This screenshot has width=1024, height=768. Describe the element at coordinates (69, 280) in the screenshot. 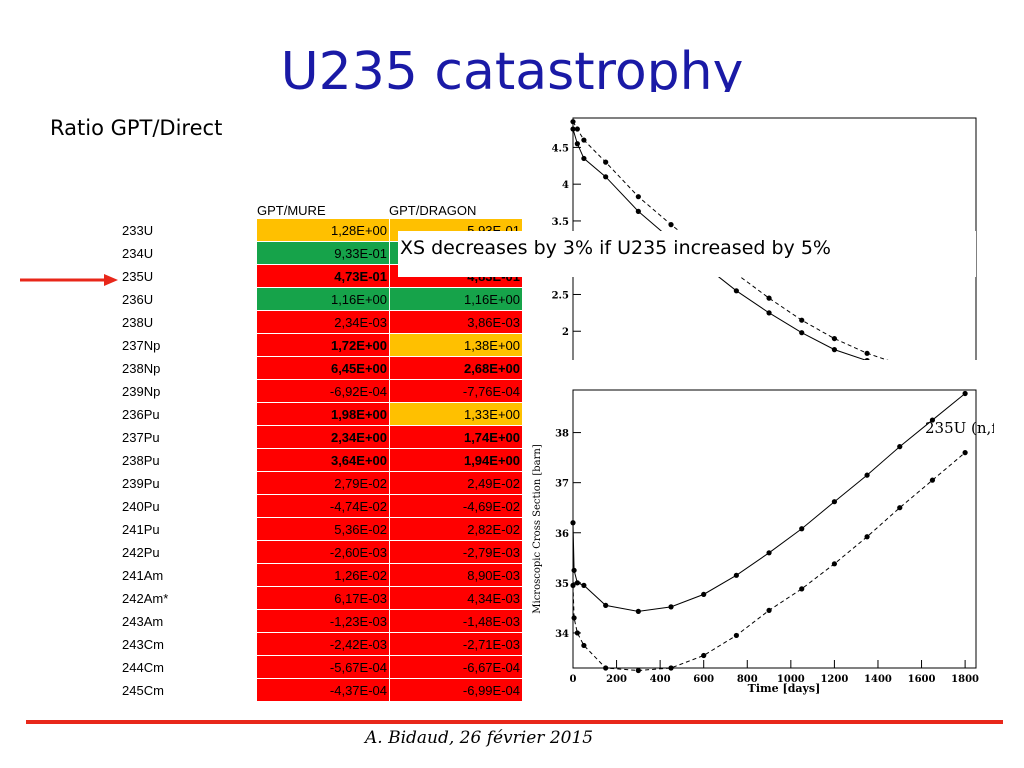

I see `highlight-arrow-icon` at that location.